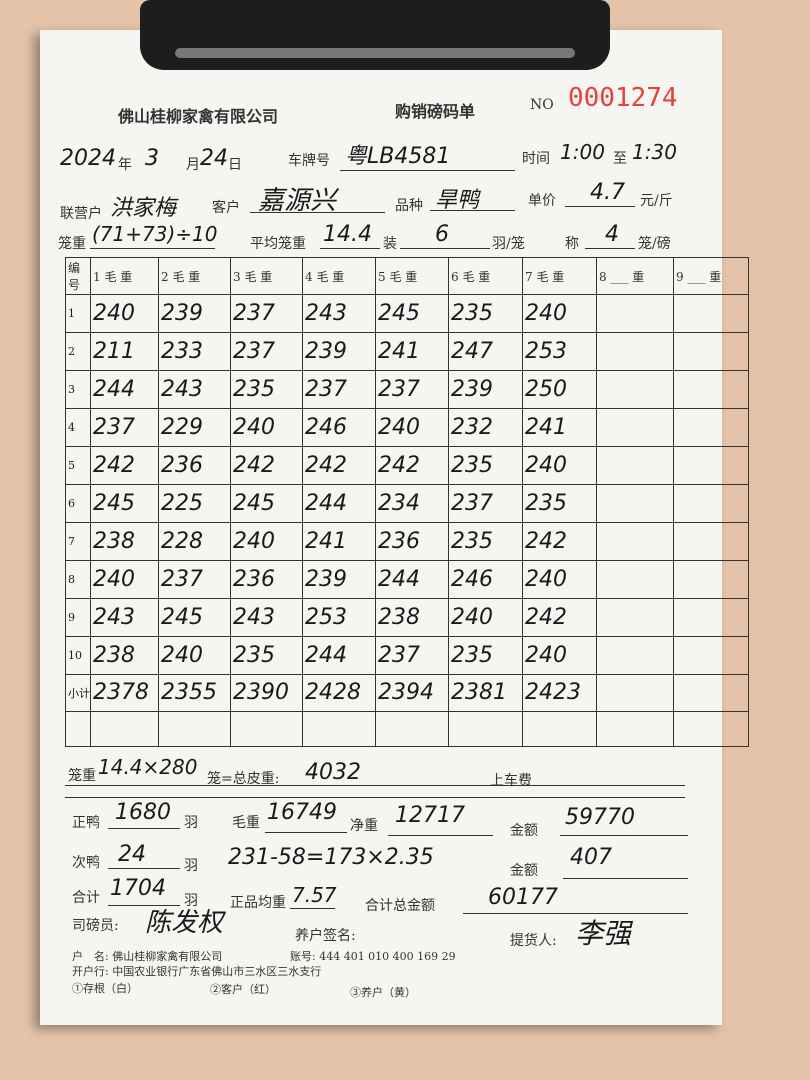 The image size is (810, 1080). I want to click on table-row: 1 240 239 237 243 245 235 240, so click(407, 313).